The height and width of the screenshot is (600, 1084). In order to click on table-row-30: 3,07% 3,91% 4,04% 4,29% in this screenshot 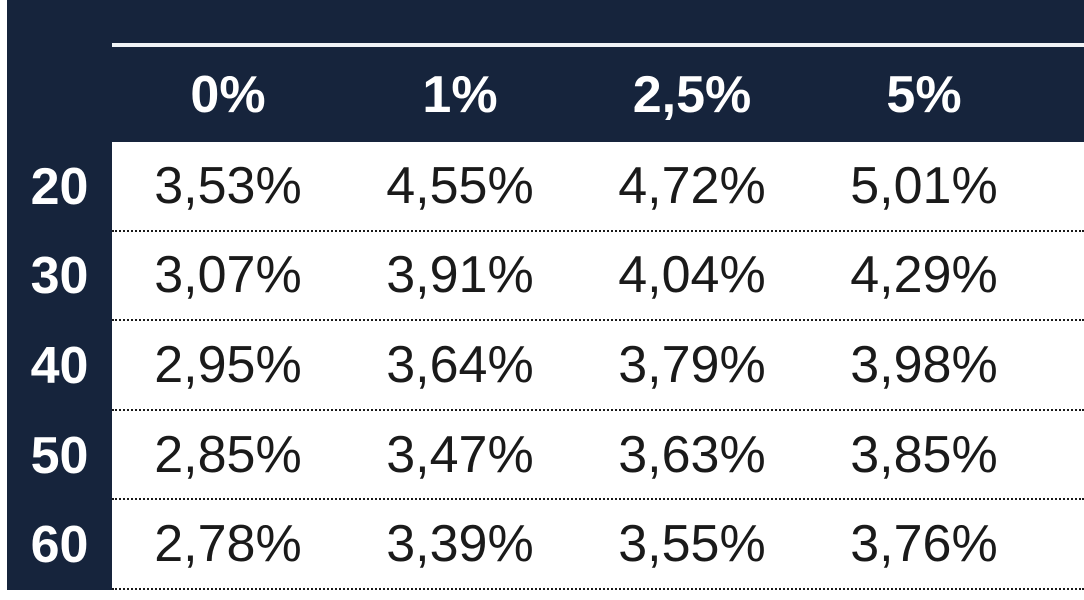, I will do `click(598, 277)`.